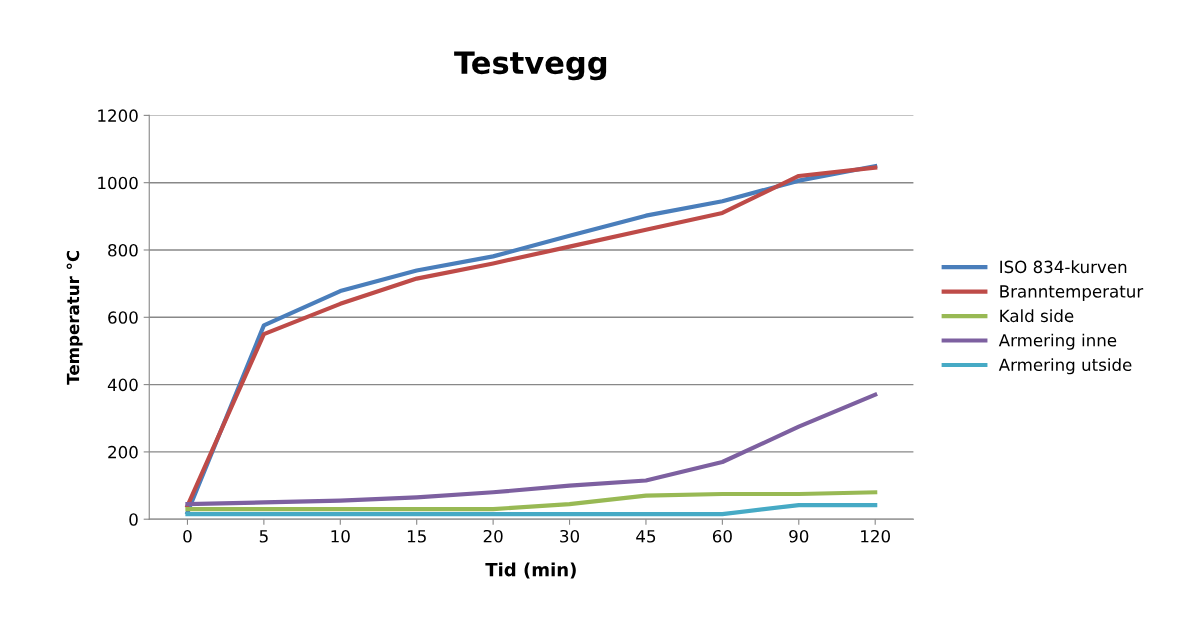  What do you see at coordinates (123, 250) in the screenshot?
I see `y-tick-label: 800` at bounding box center [123, 250].